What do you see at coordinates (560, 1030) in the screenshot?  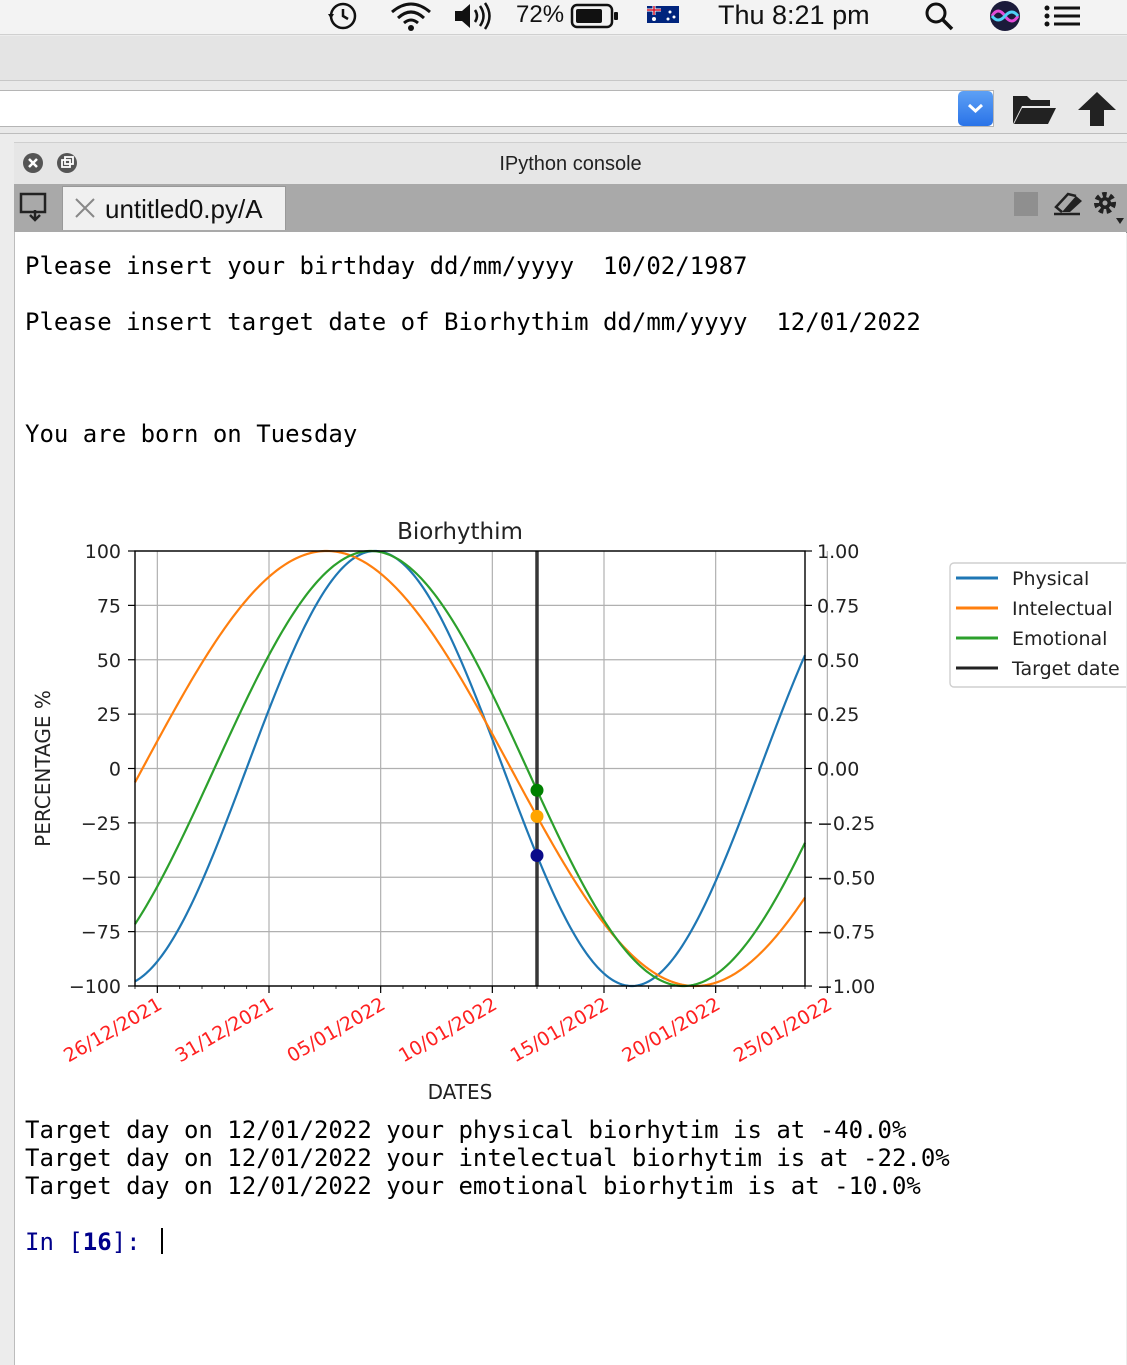 I see `x-tick-label: 15/01/2022` at bounding box center [560, 1030].